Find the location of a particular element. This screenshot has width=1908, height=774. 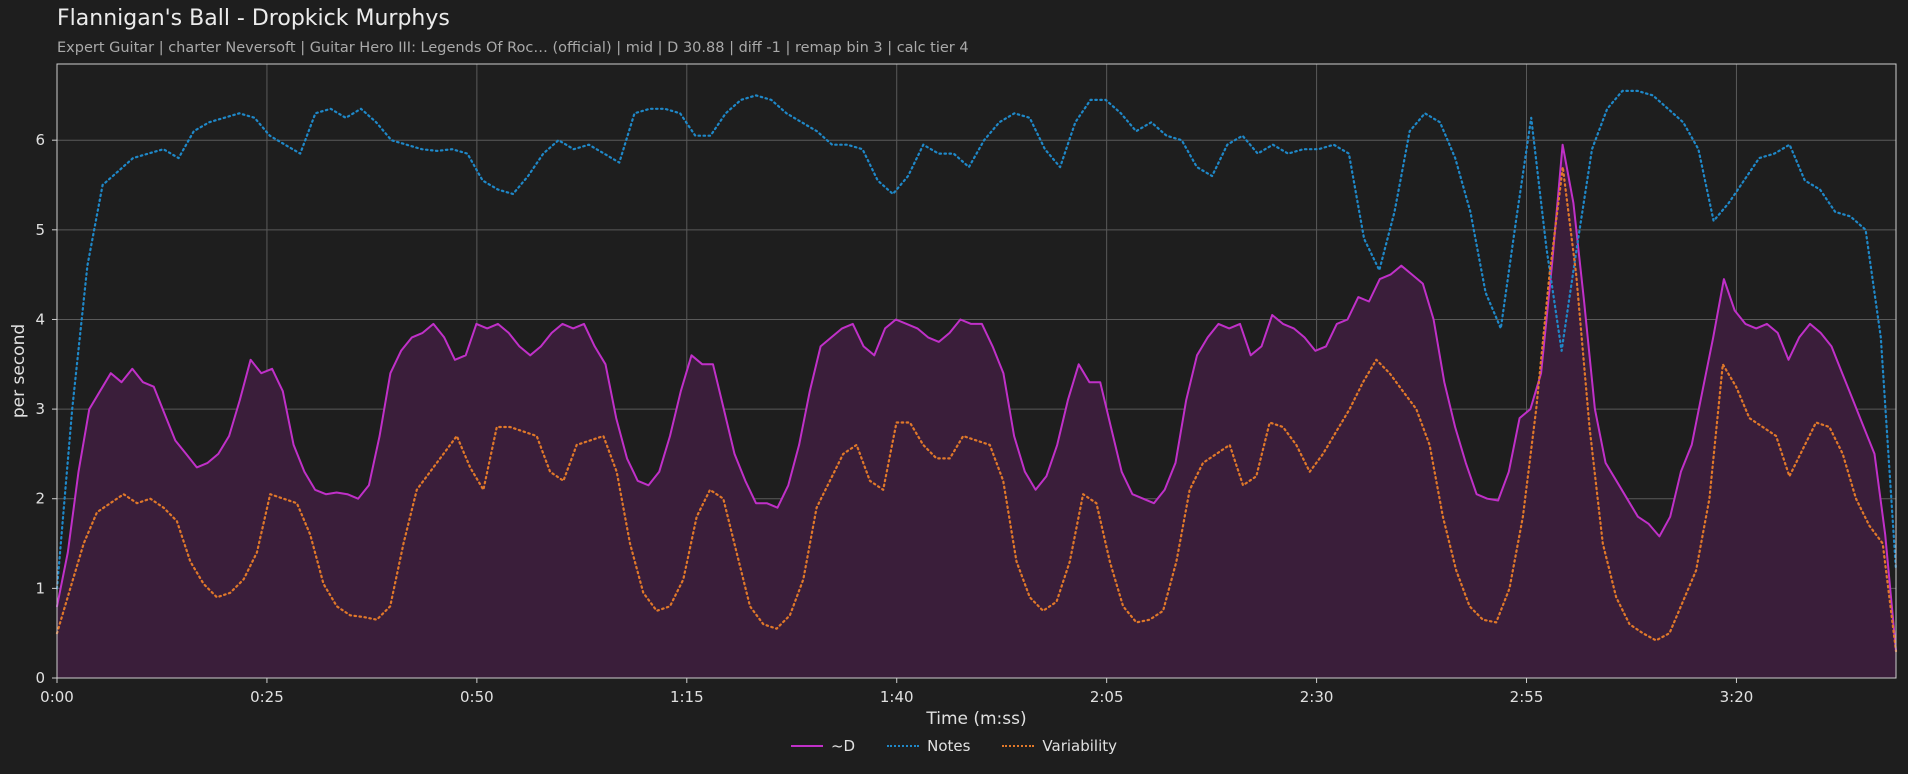

legend-item-variability: Variability is located at coordinates (1059, 746).